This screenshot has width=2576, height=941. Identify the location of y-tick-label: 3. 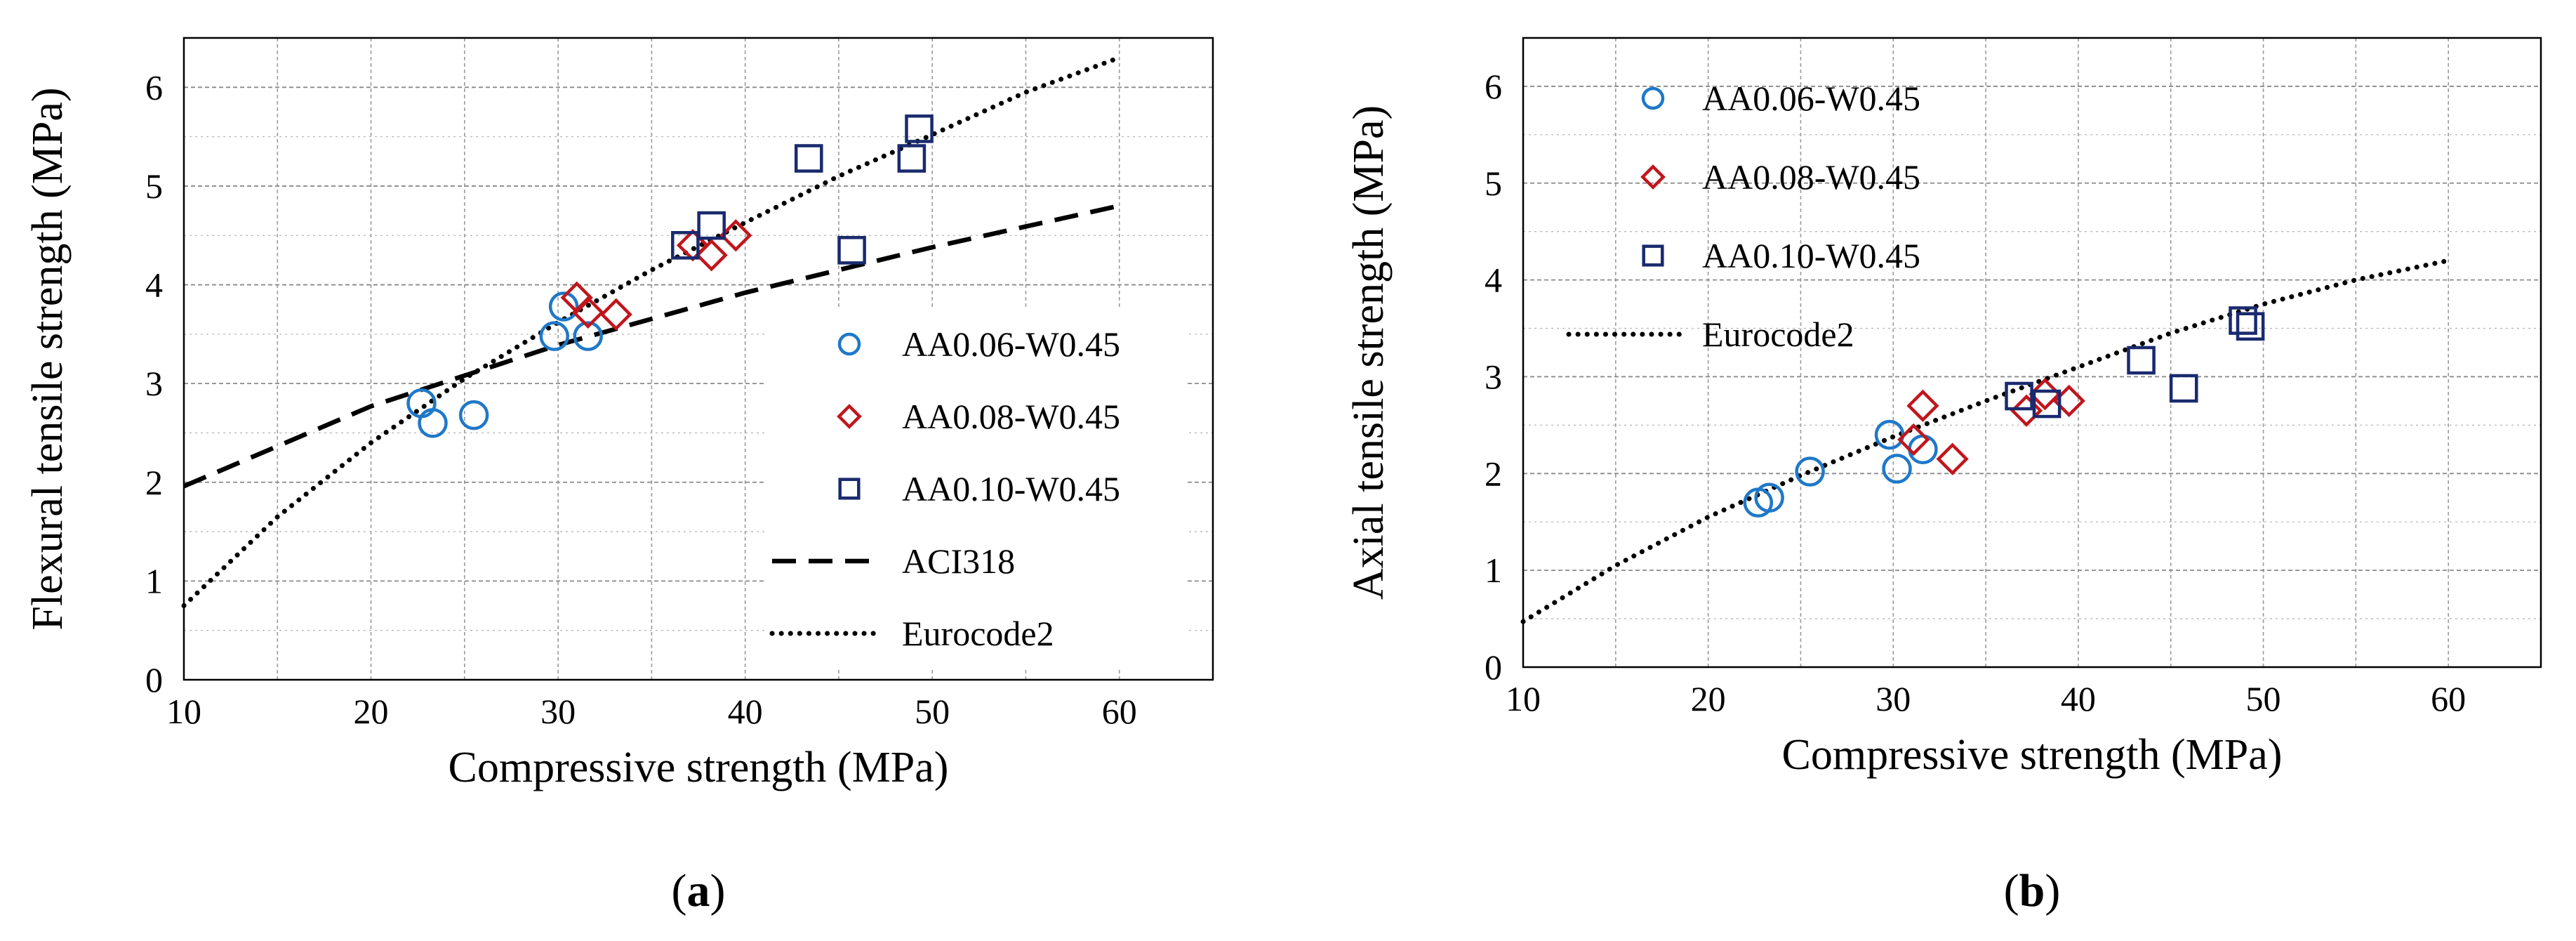
(154, 383).